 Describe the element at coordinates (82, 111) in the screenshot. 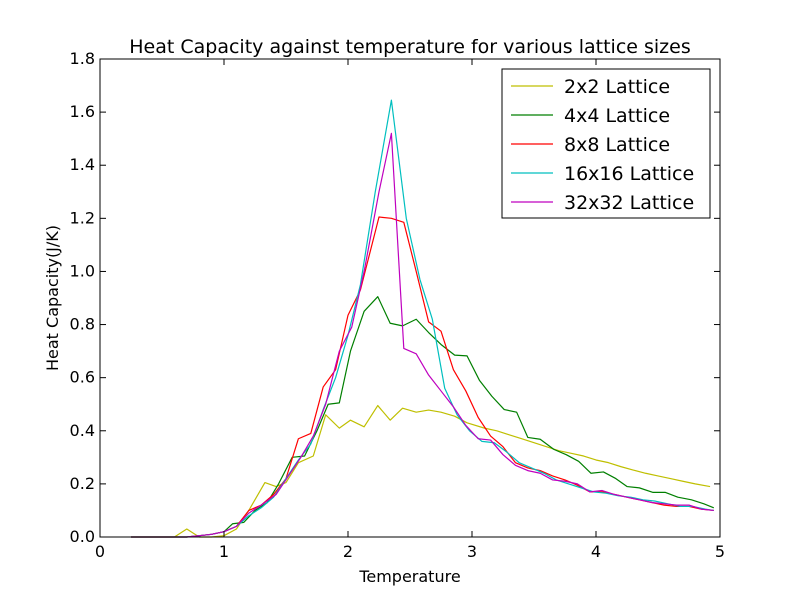

I see `y-tick-label: 1.6` at that location.